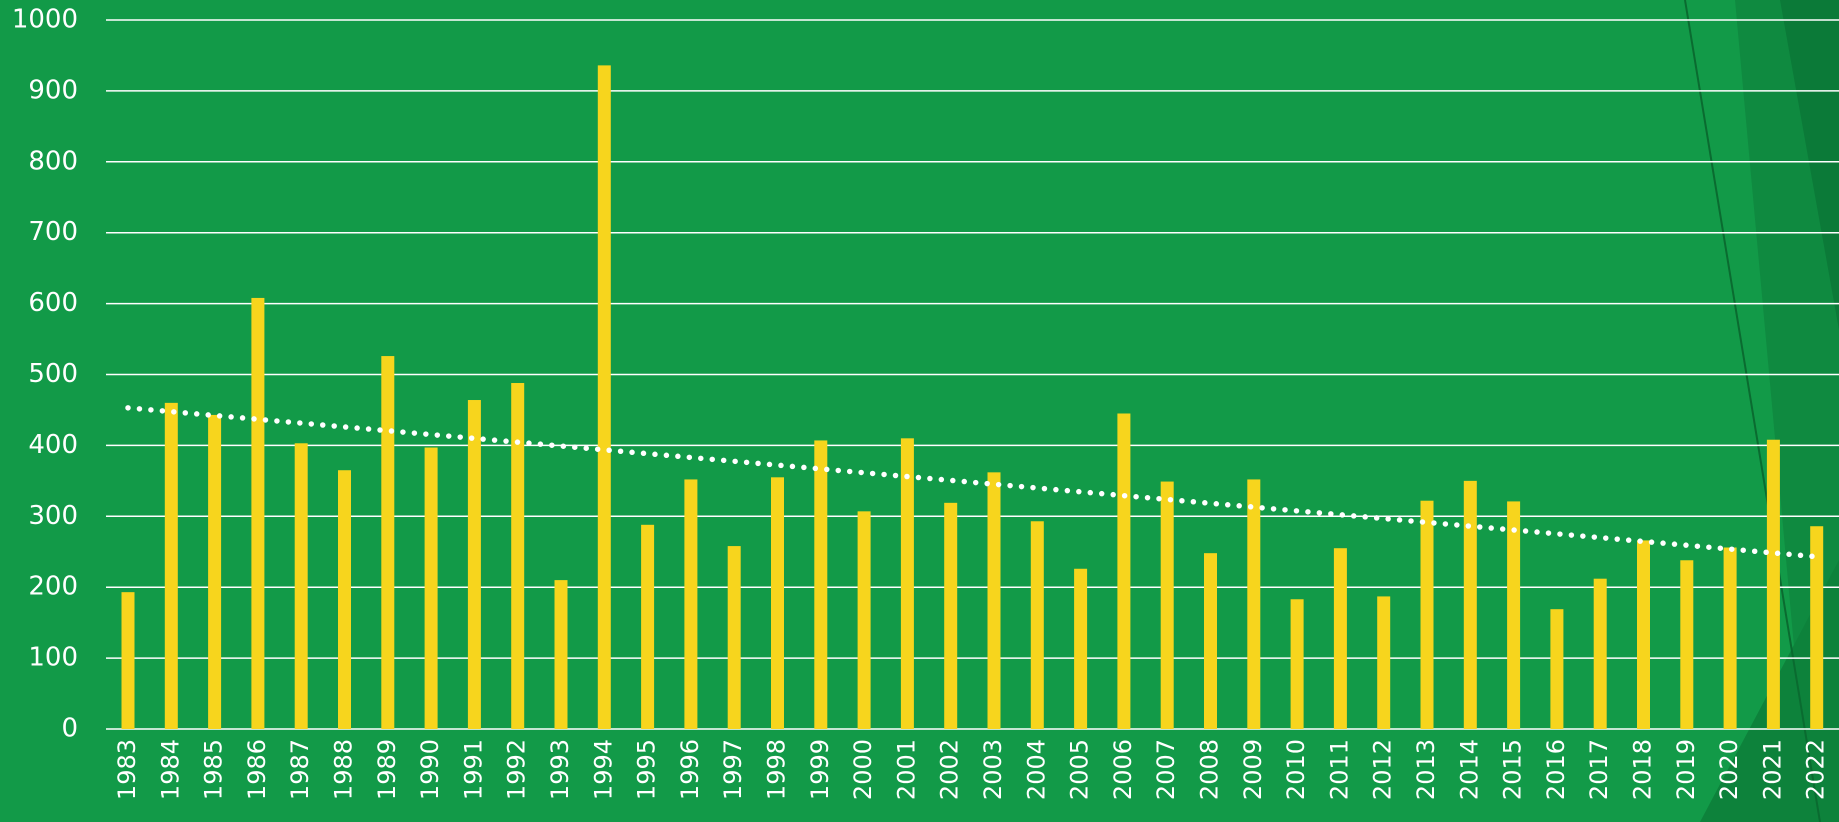 The image size is (1839, 822). I want to click on x-tick-label: 1996, so click(690, 769).